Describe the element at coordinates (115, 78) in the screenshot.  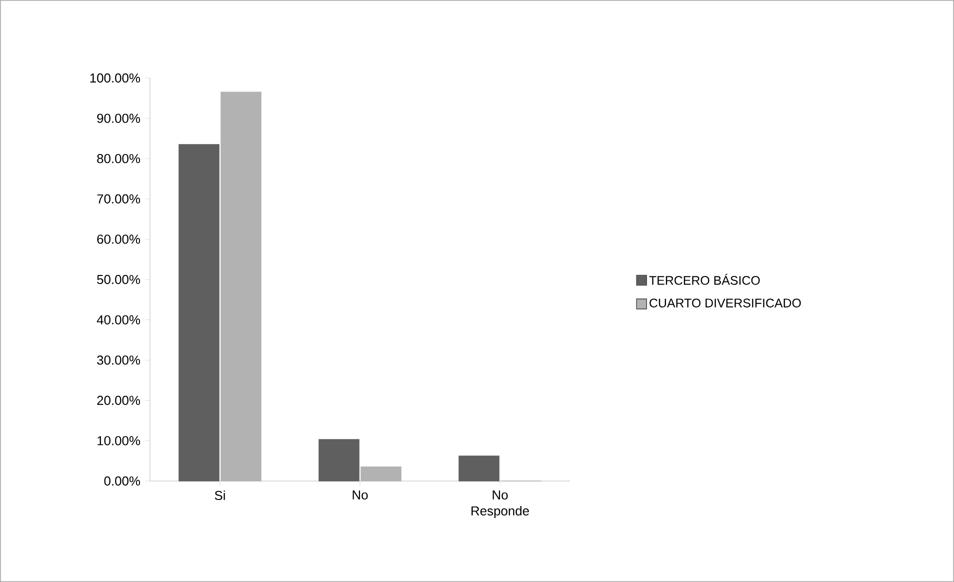
I see `y-tick-label: 100.00%` at that location.